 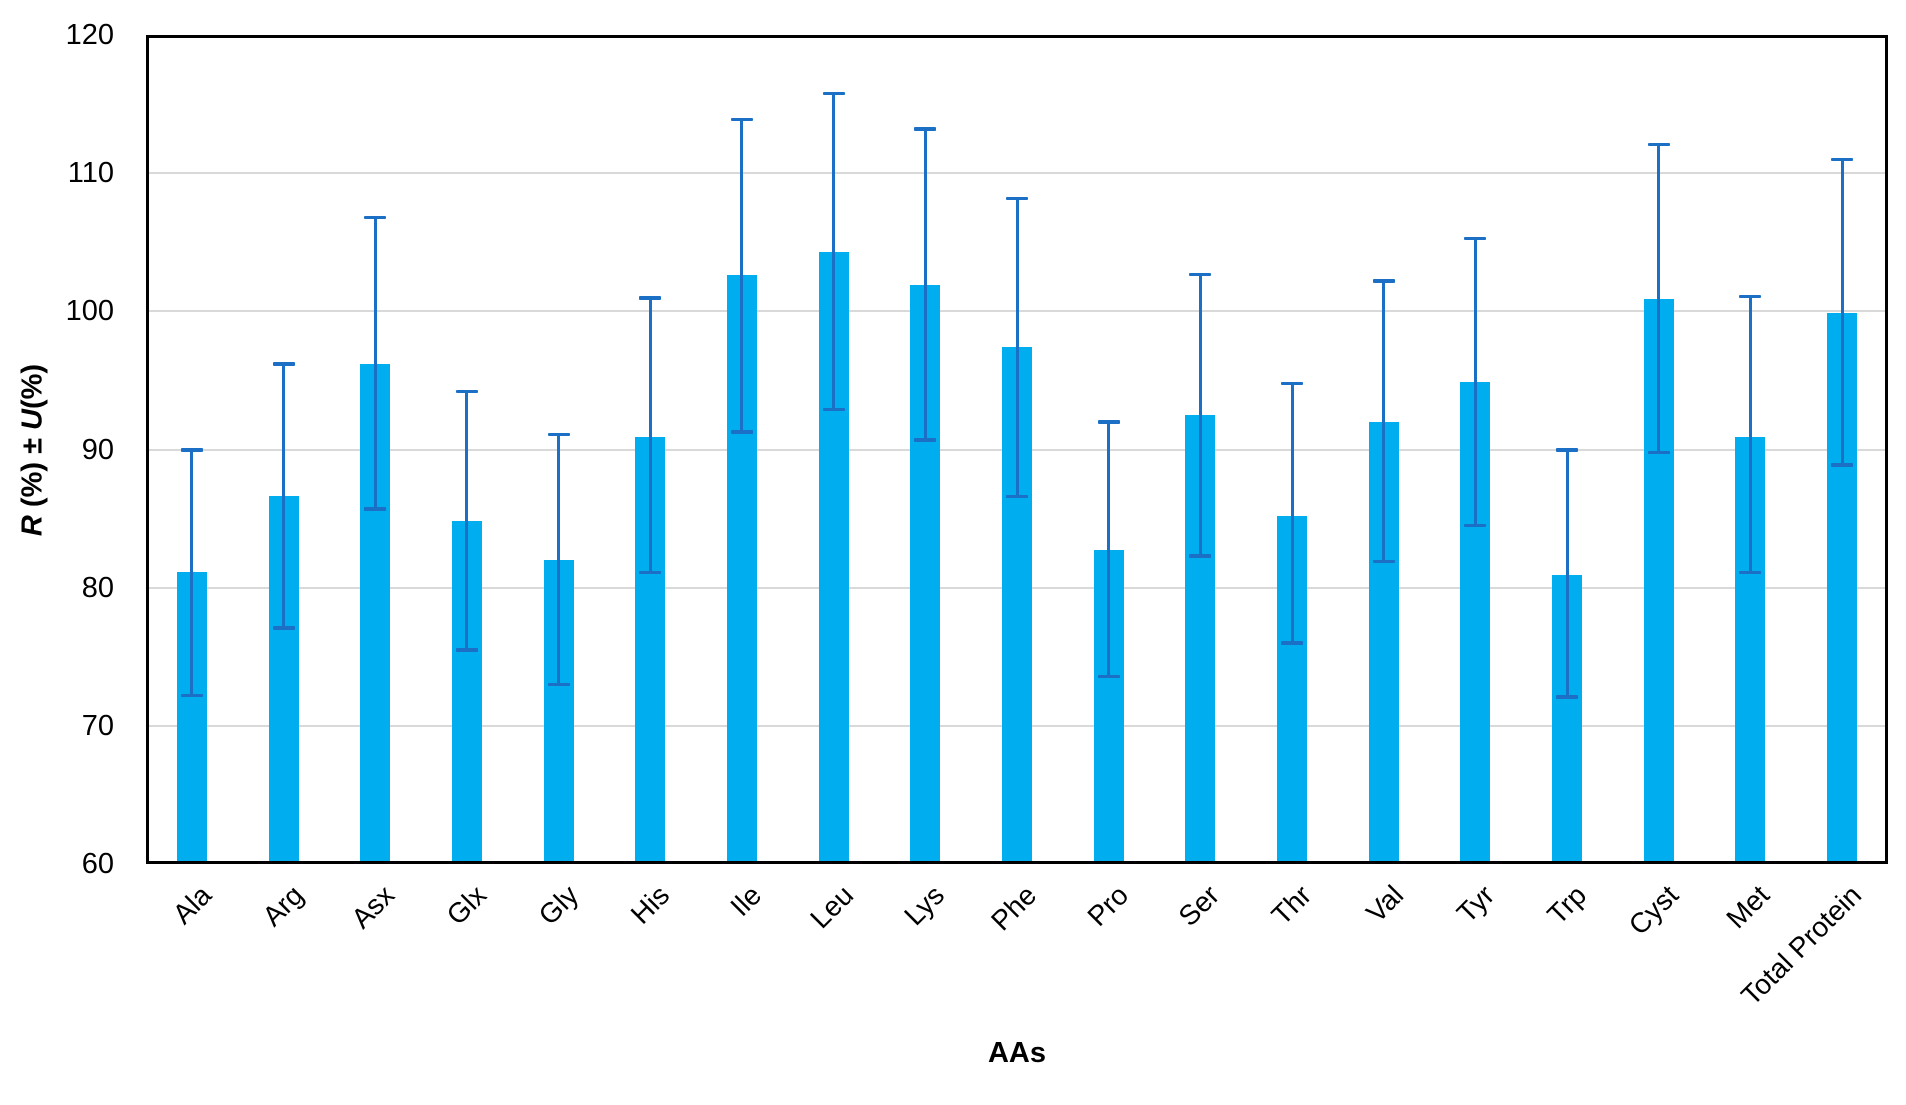 What do you see at coordinates (1750, 296) in the screenshot?
I see `error-bar-cap-top-met` at bounding box center [1750, 296].